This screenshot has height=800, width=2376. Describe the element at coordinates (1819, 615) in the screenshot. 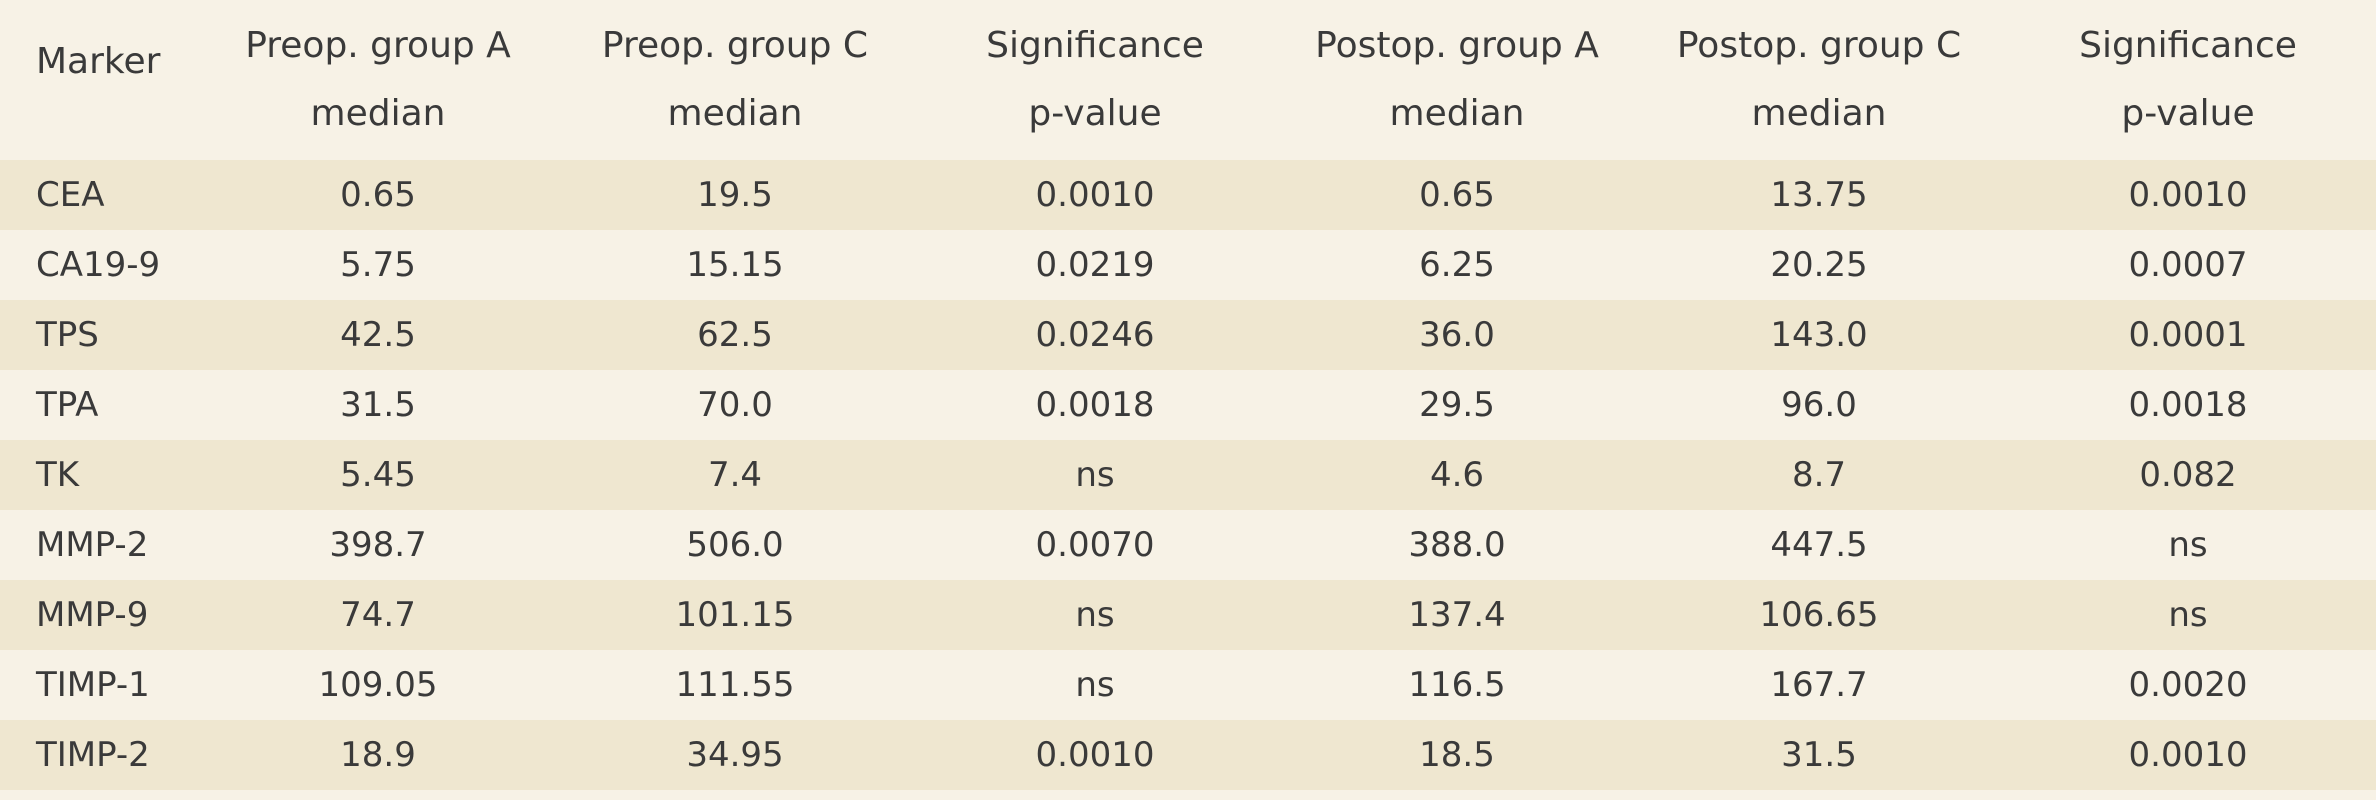

I see `cell-postop-c: 106.65` at that location.